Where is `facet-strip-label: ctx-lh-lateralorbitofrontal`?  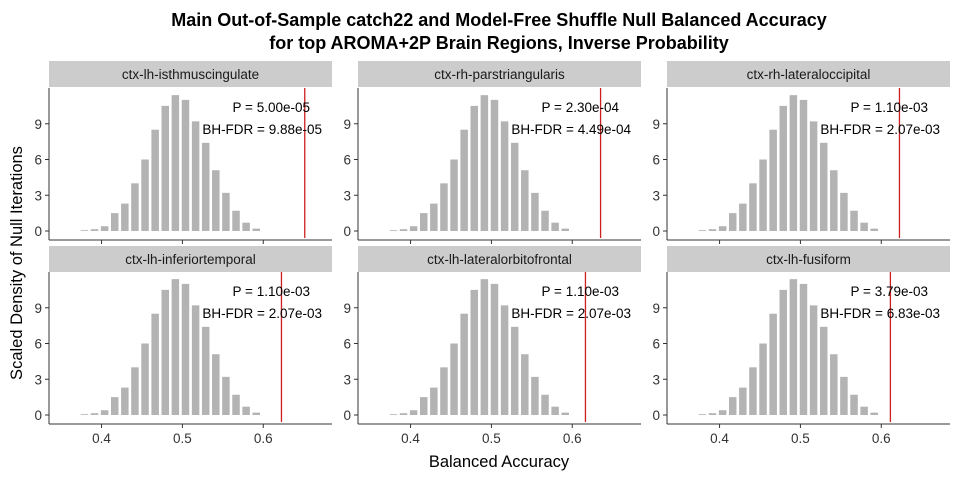
facet-strip-label: ctx-lh-lateralorbitofrontal is located at coordinates (499, 259).